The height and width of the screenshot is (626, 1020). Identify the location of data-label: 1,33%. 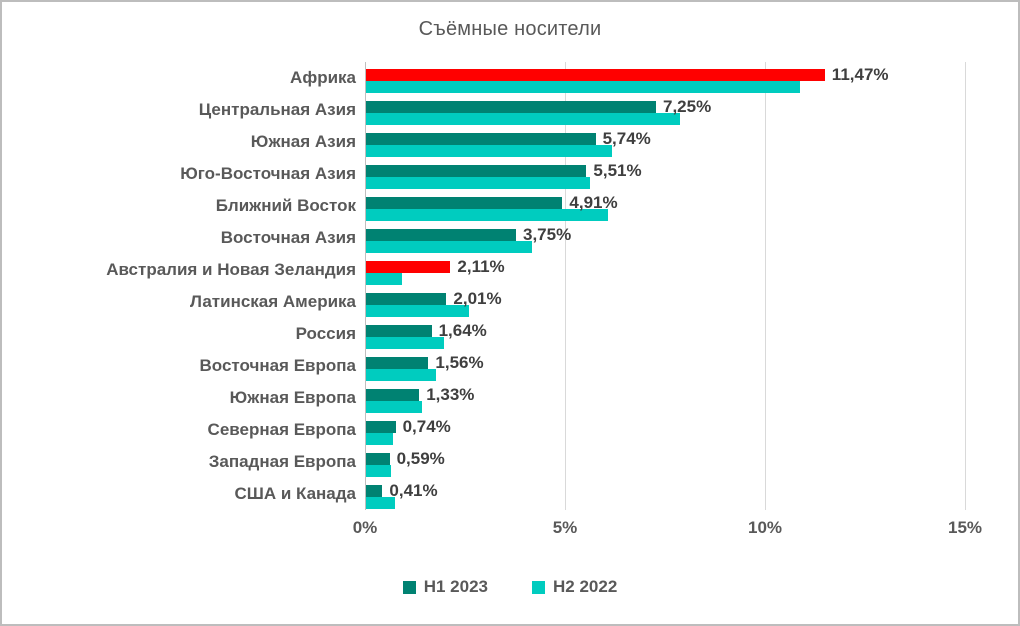
(450, 394).